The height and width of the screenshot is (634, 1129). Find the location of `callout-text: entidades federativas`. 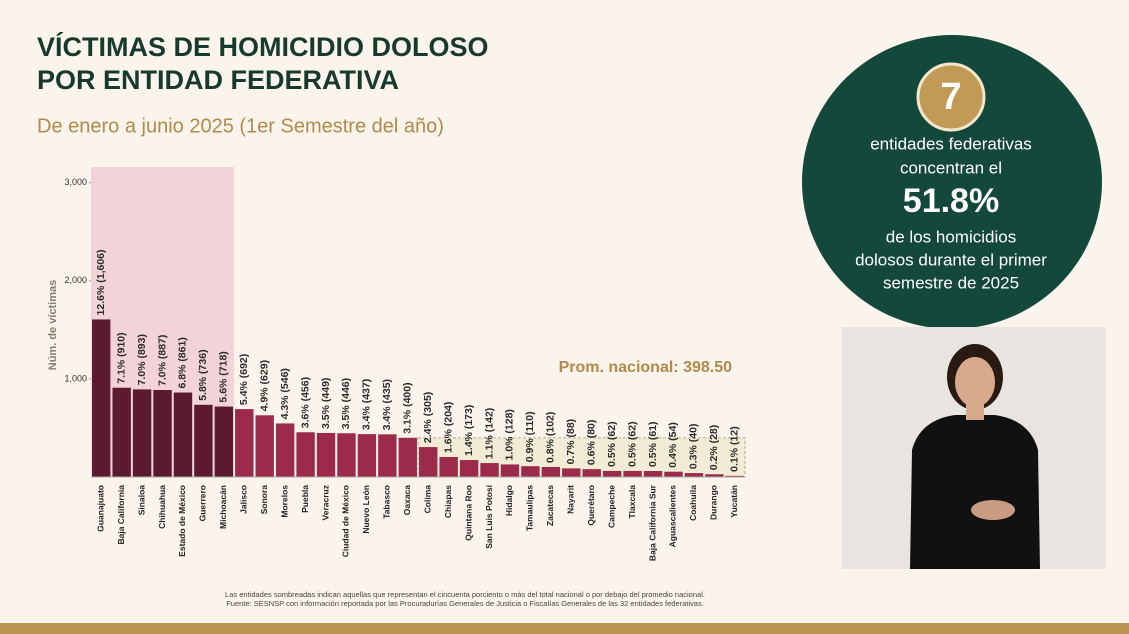

callout-text: entidades federativas is located at coordinates (951, 143).